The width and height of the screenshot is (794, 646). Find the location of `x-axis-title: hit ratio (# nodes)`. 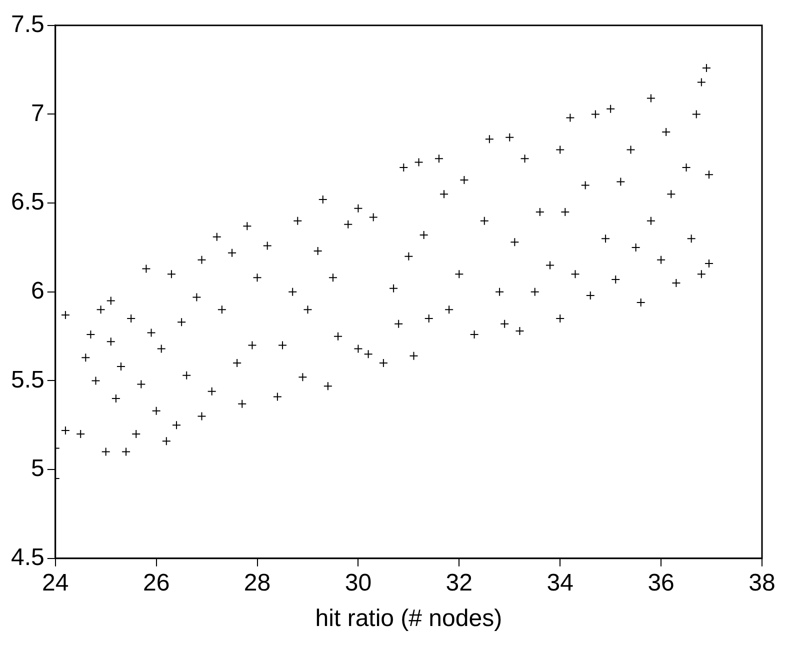

x-axis-title: hit ratio (# nodes) is located at coordinates (408, 618).